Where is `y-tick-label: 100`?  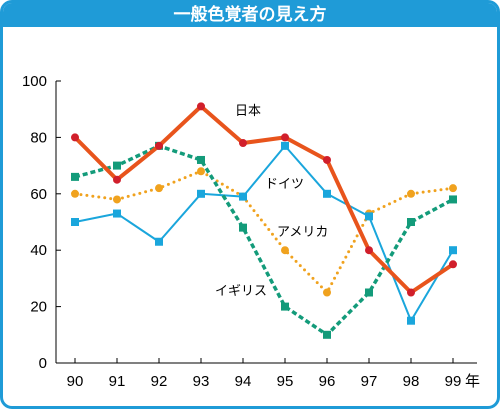
y-tick-label: 100 is located at coordinates (34, 81).